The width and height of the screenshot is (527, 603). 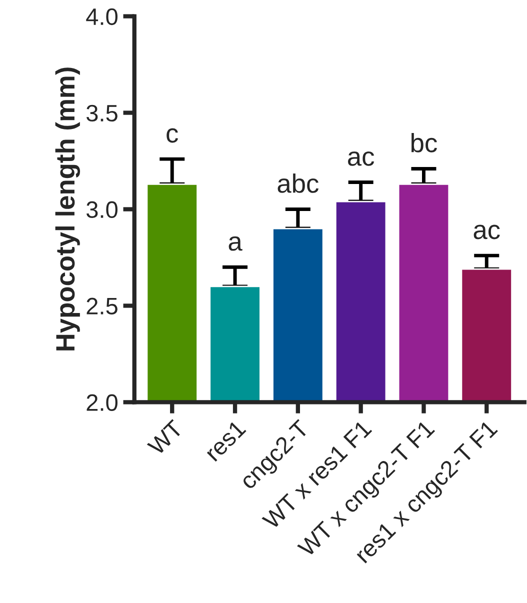 What do you see at coordinates (172, 135) in the screenshot?
I see `annotation: c` at bounding box center [172, 135].